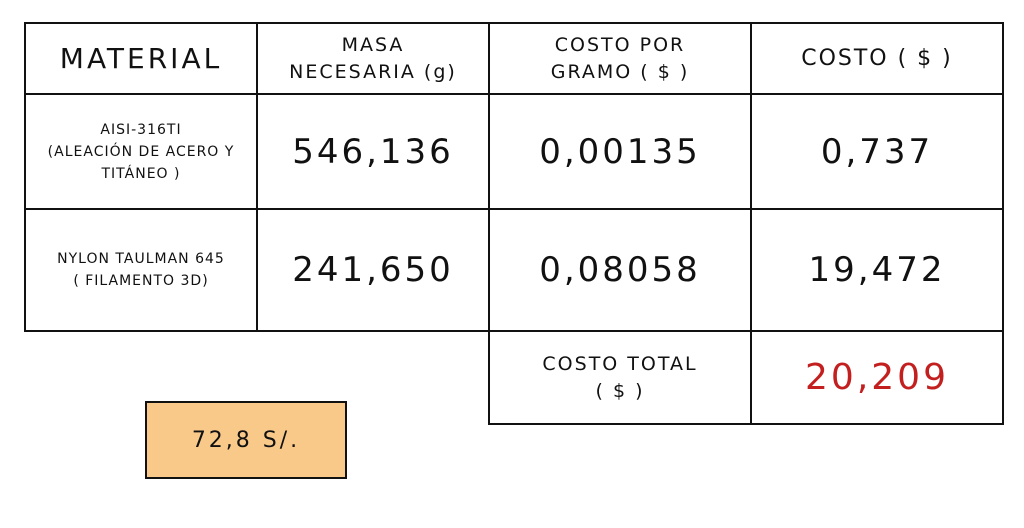 This screenshot has width=1024, height=528. I want to click on total-label: COSTO TOTAL ( $ ), so click(620, 377).